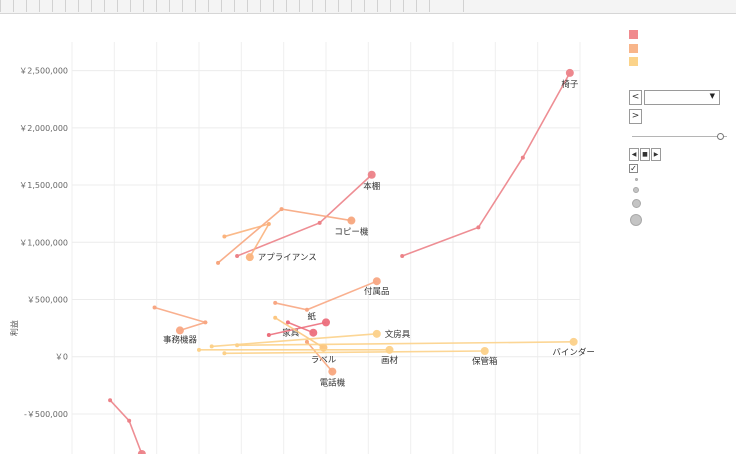  Describe the element at coordinates (311, 316) in the screenshot. I see `point-label: 紙` at that location.